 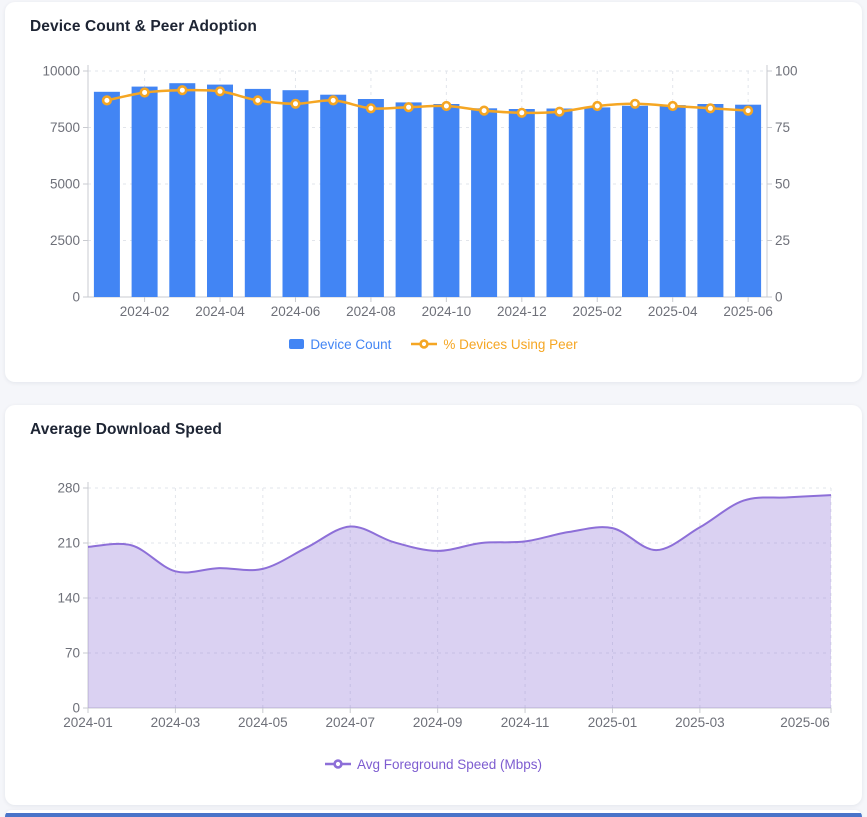 What do you see at coordinates (351, 344) in the screenshot?
I see `legend-label: Device Count` at bounding box center [351, 344].